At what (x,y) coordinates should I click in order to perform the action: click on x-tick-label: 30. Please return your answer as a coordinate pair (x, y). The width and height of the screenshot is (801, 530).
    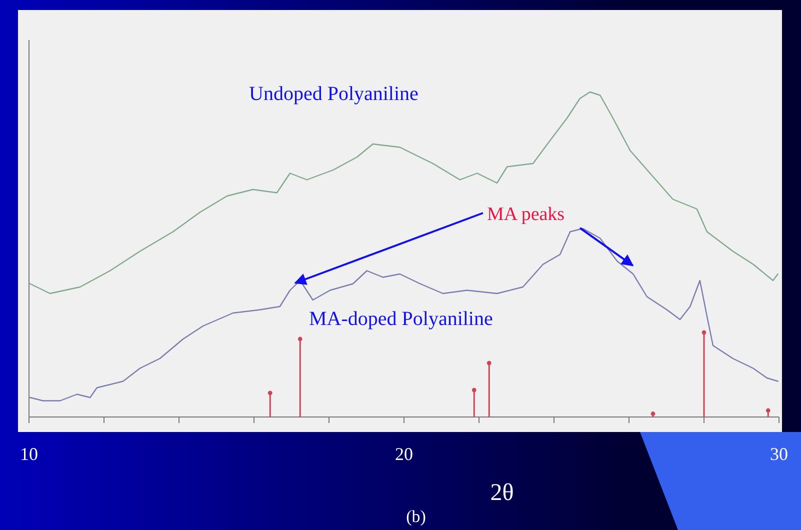
    Looking at the image, I should click on (779, 454).